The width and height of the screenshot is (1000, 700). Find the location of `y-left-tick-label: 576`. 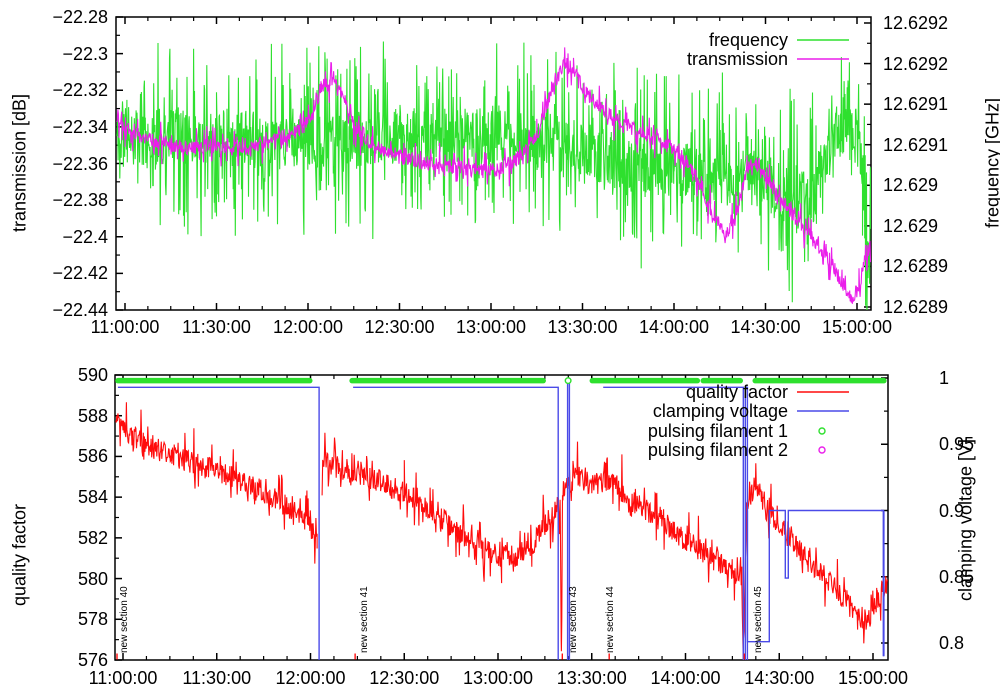

y-left-tick-label: 576 is located at coordinates (92, 660).